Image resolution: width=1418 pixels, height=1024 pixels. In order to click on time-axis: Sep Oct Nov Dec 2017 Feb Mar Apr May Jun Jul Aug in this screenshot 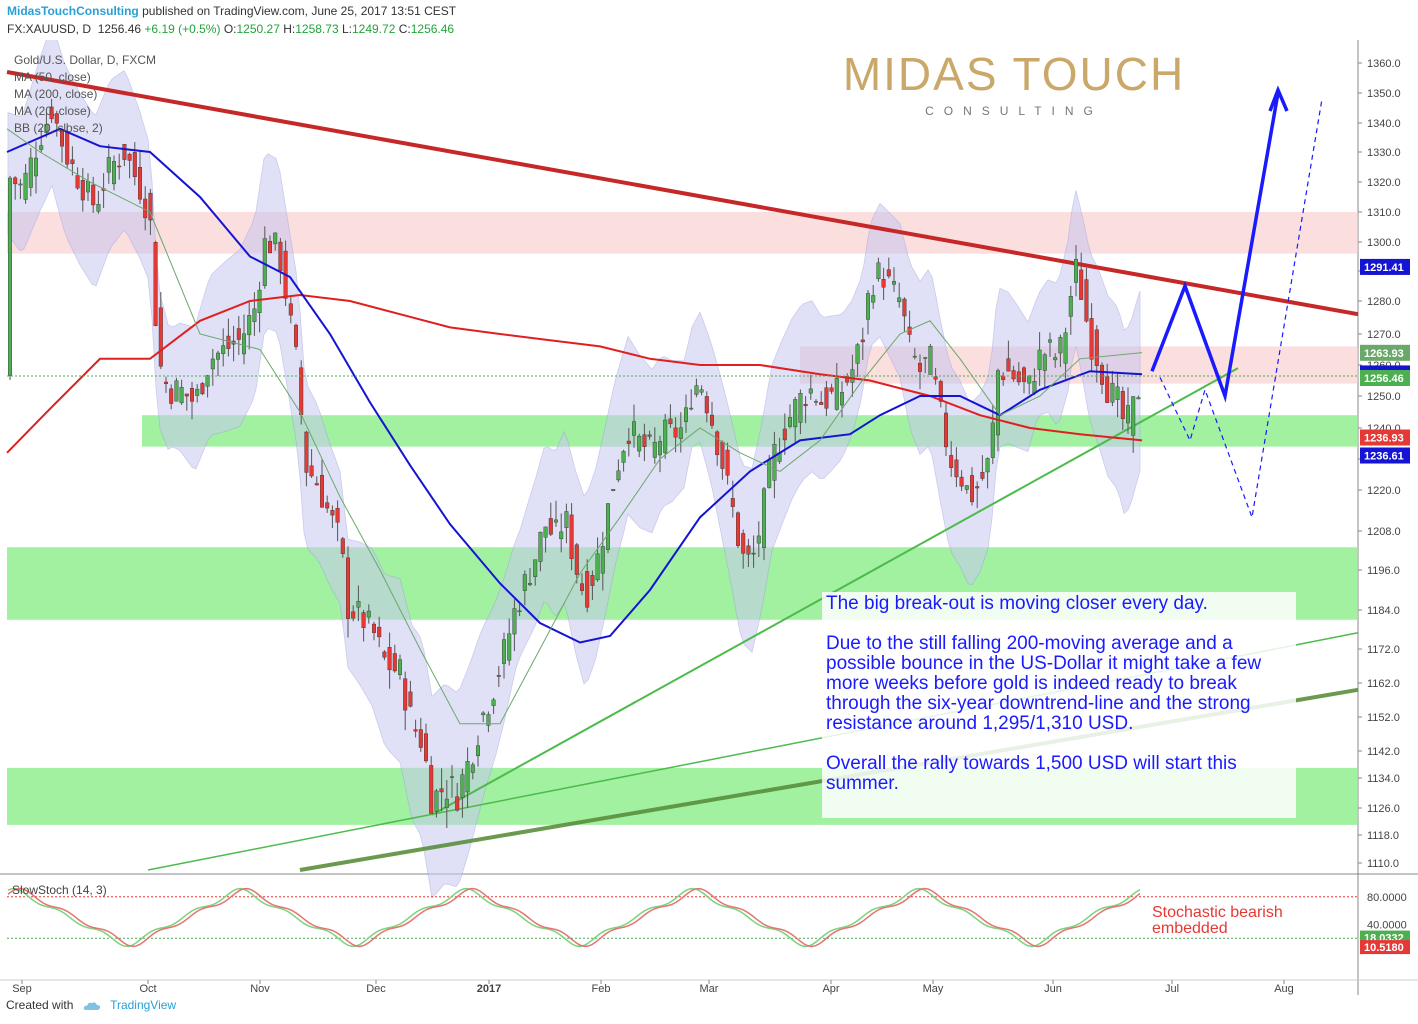, I will do `click(653, 987)`.